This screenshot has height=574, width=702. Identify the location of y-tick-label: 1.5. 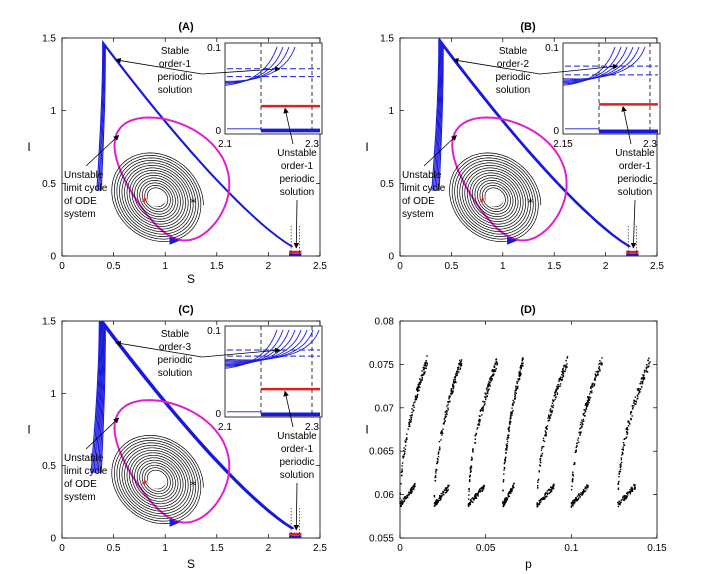
(387, 39).